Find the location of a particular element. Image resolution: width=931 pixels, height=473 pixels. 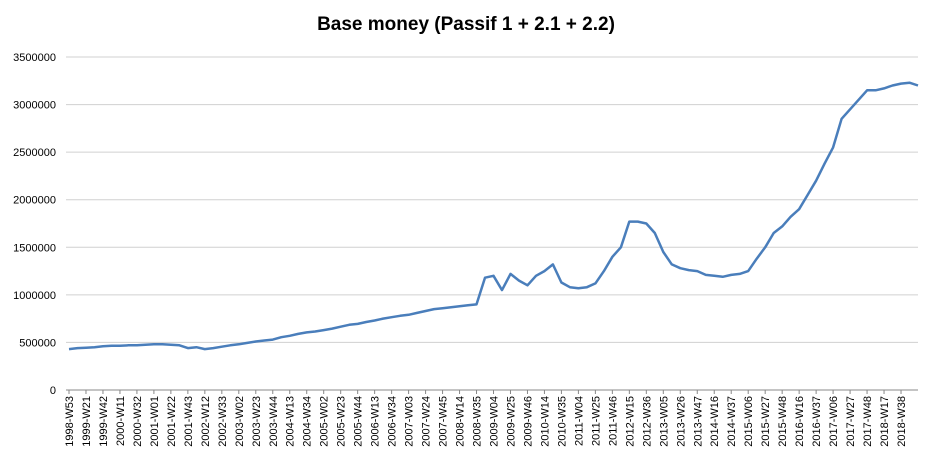

y-tick-label: 2000000 is located at coordinates (34, 201).